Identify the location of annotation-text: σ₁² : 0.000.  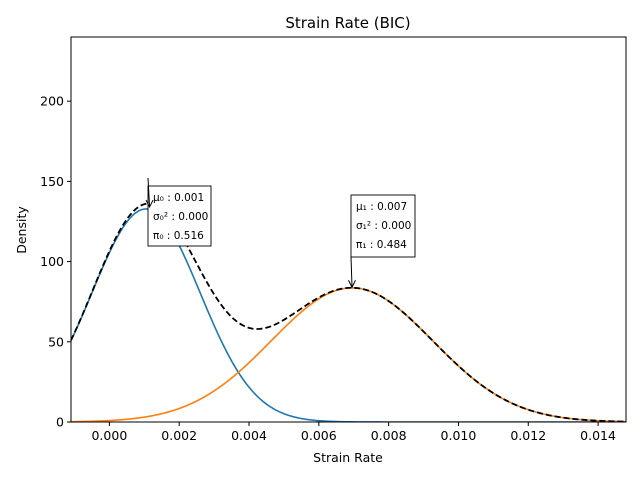
(383, 226).